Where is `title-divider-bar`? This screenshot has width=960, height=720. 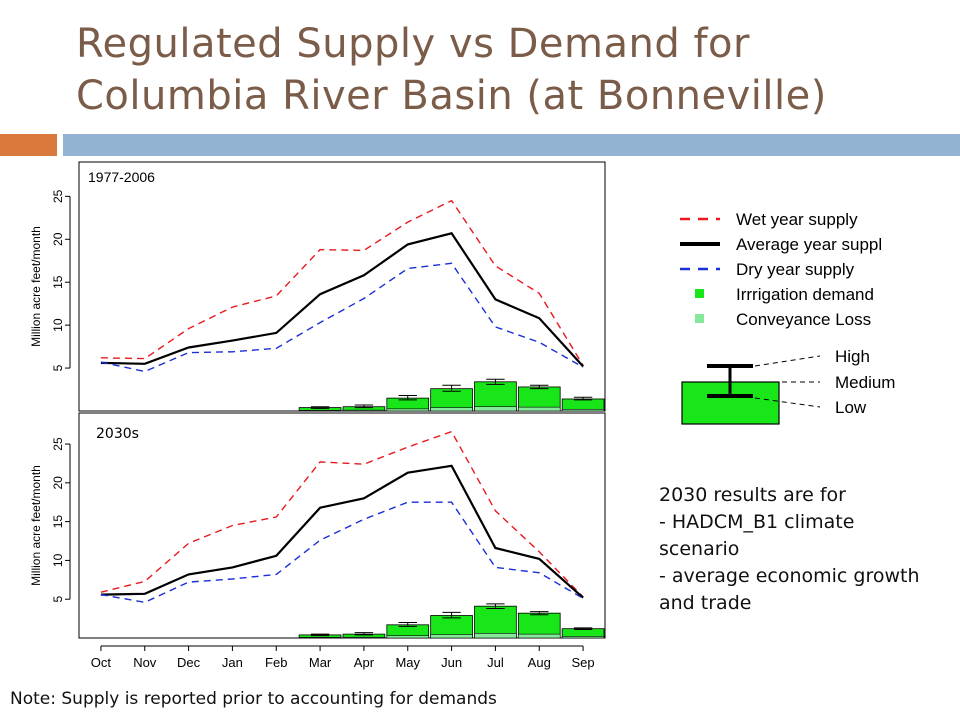 title-divider-bar is located at coordinates (511, 145).